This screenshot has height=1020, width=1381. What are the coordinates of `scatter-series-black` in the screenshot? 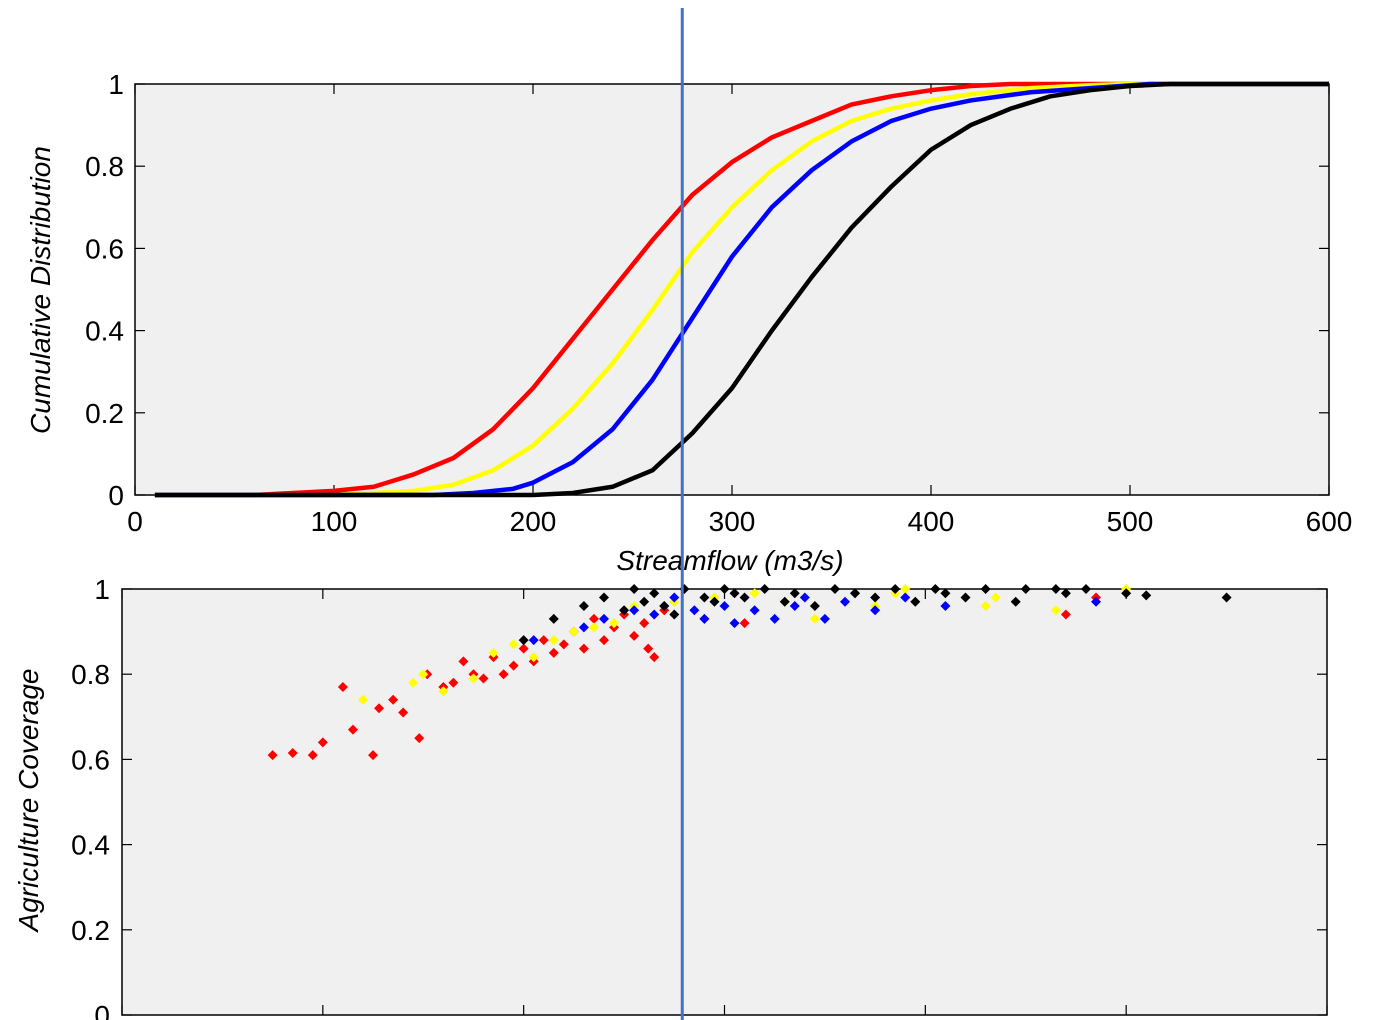 It's located at (875, 615).